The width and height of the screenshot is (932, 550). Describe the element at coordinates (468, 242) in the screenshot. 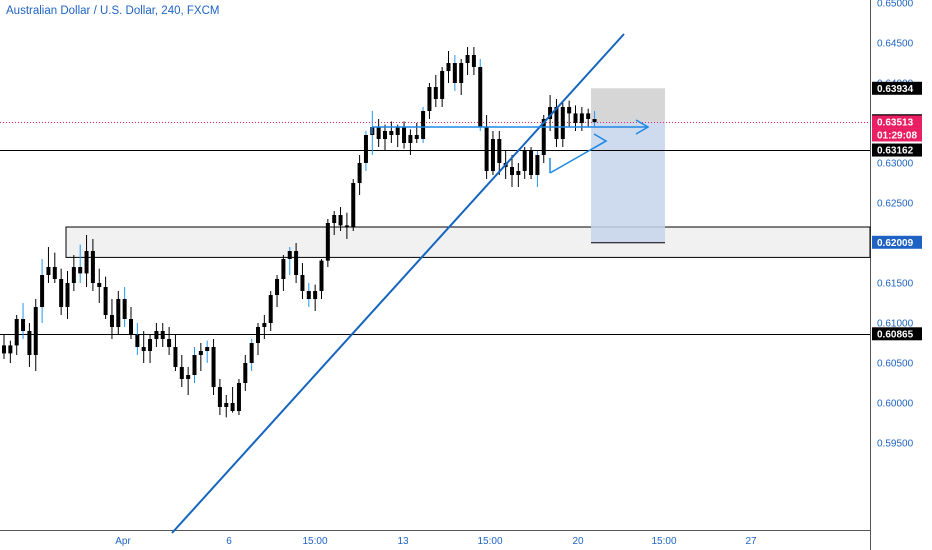

I see `support-zone` at that location.